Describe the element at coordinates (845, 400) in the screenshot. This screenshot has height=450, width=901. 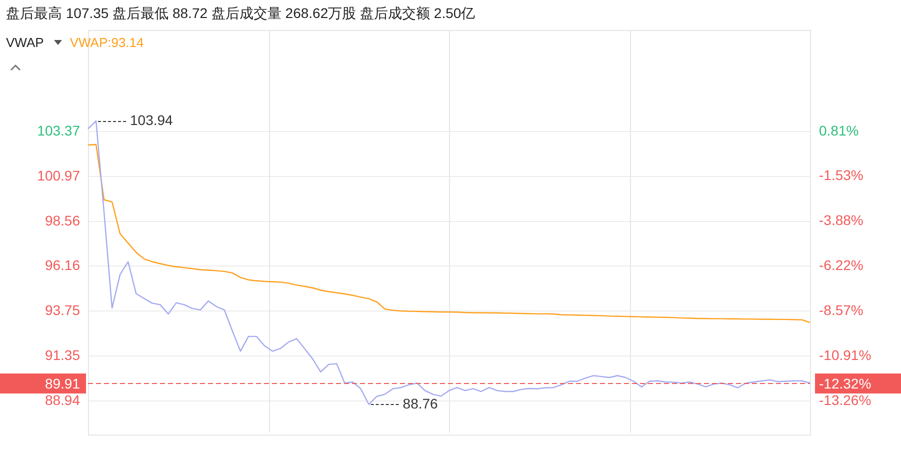
I see `y2-tick-label: -13.26%` at that location.